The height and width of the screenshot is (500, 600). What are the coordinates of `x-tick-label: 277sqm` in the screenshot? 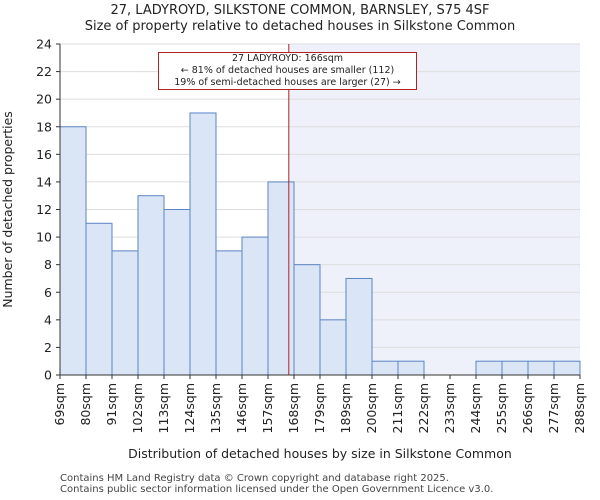 It's located at (553, 408).